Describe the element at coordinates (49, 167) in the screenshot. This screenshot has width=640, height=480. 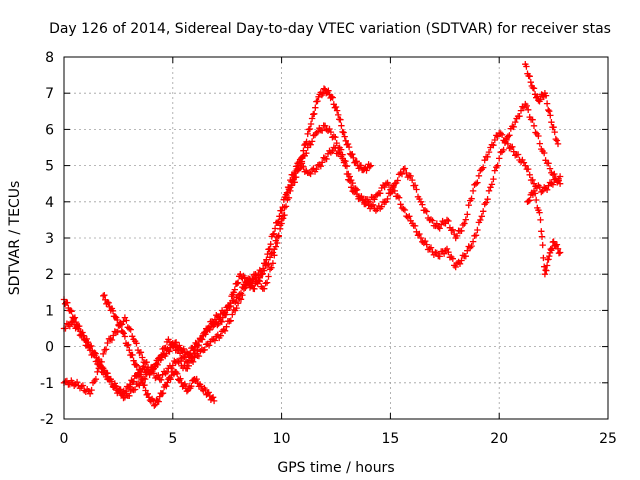
I see `y-tick-label: 5` at that location.